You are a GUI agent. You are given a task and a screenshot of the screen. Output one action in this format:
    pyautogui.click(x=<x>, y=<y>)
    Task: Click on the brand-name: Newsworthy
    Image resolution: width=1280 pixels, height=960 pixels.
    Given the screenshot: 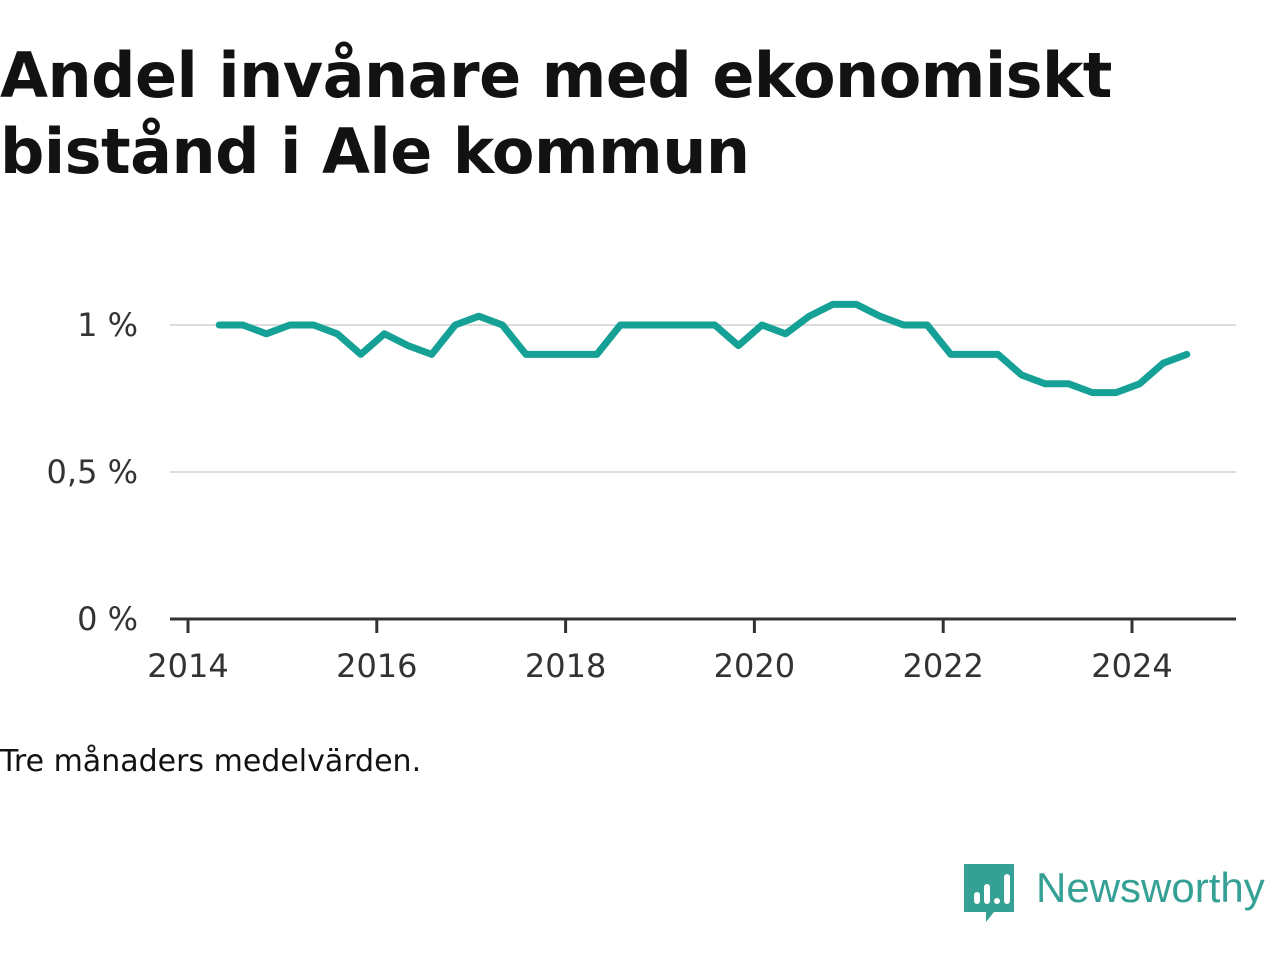 What is the action you would take?
    pyautogui.click(x=1150, y=887)
    